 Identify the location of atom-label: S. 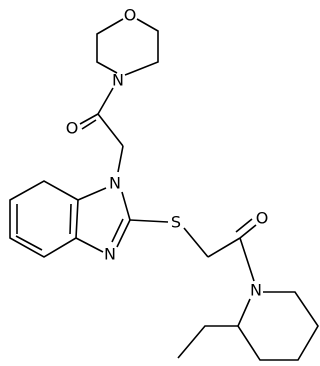
(176, 222).